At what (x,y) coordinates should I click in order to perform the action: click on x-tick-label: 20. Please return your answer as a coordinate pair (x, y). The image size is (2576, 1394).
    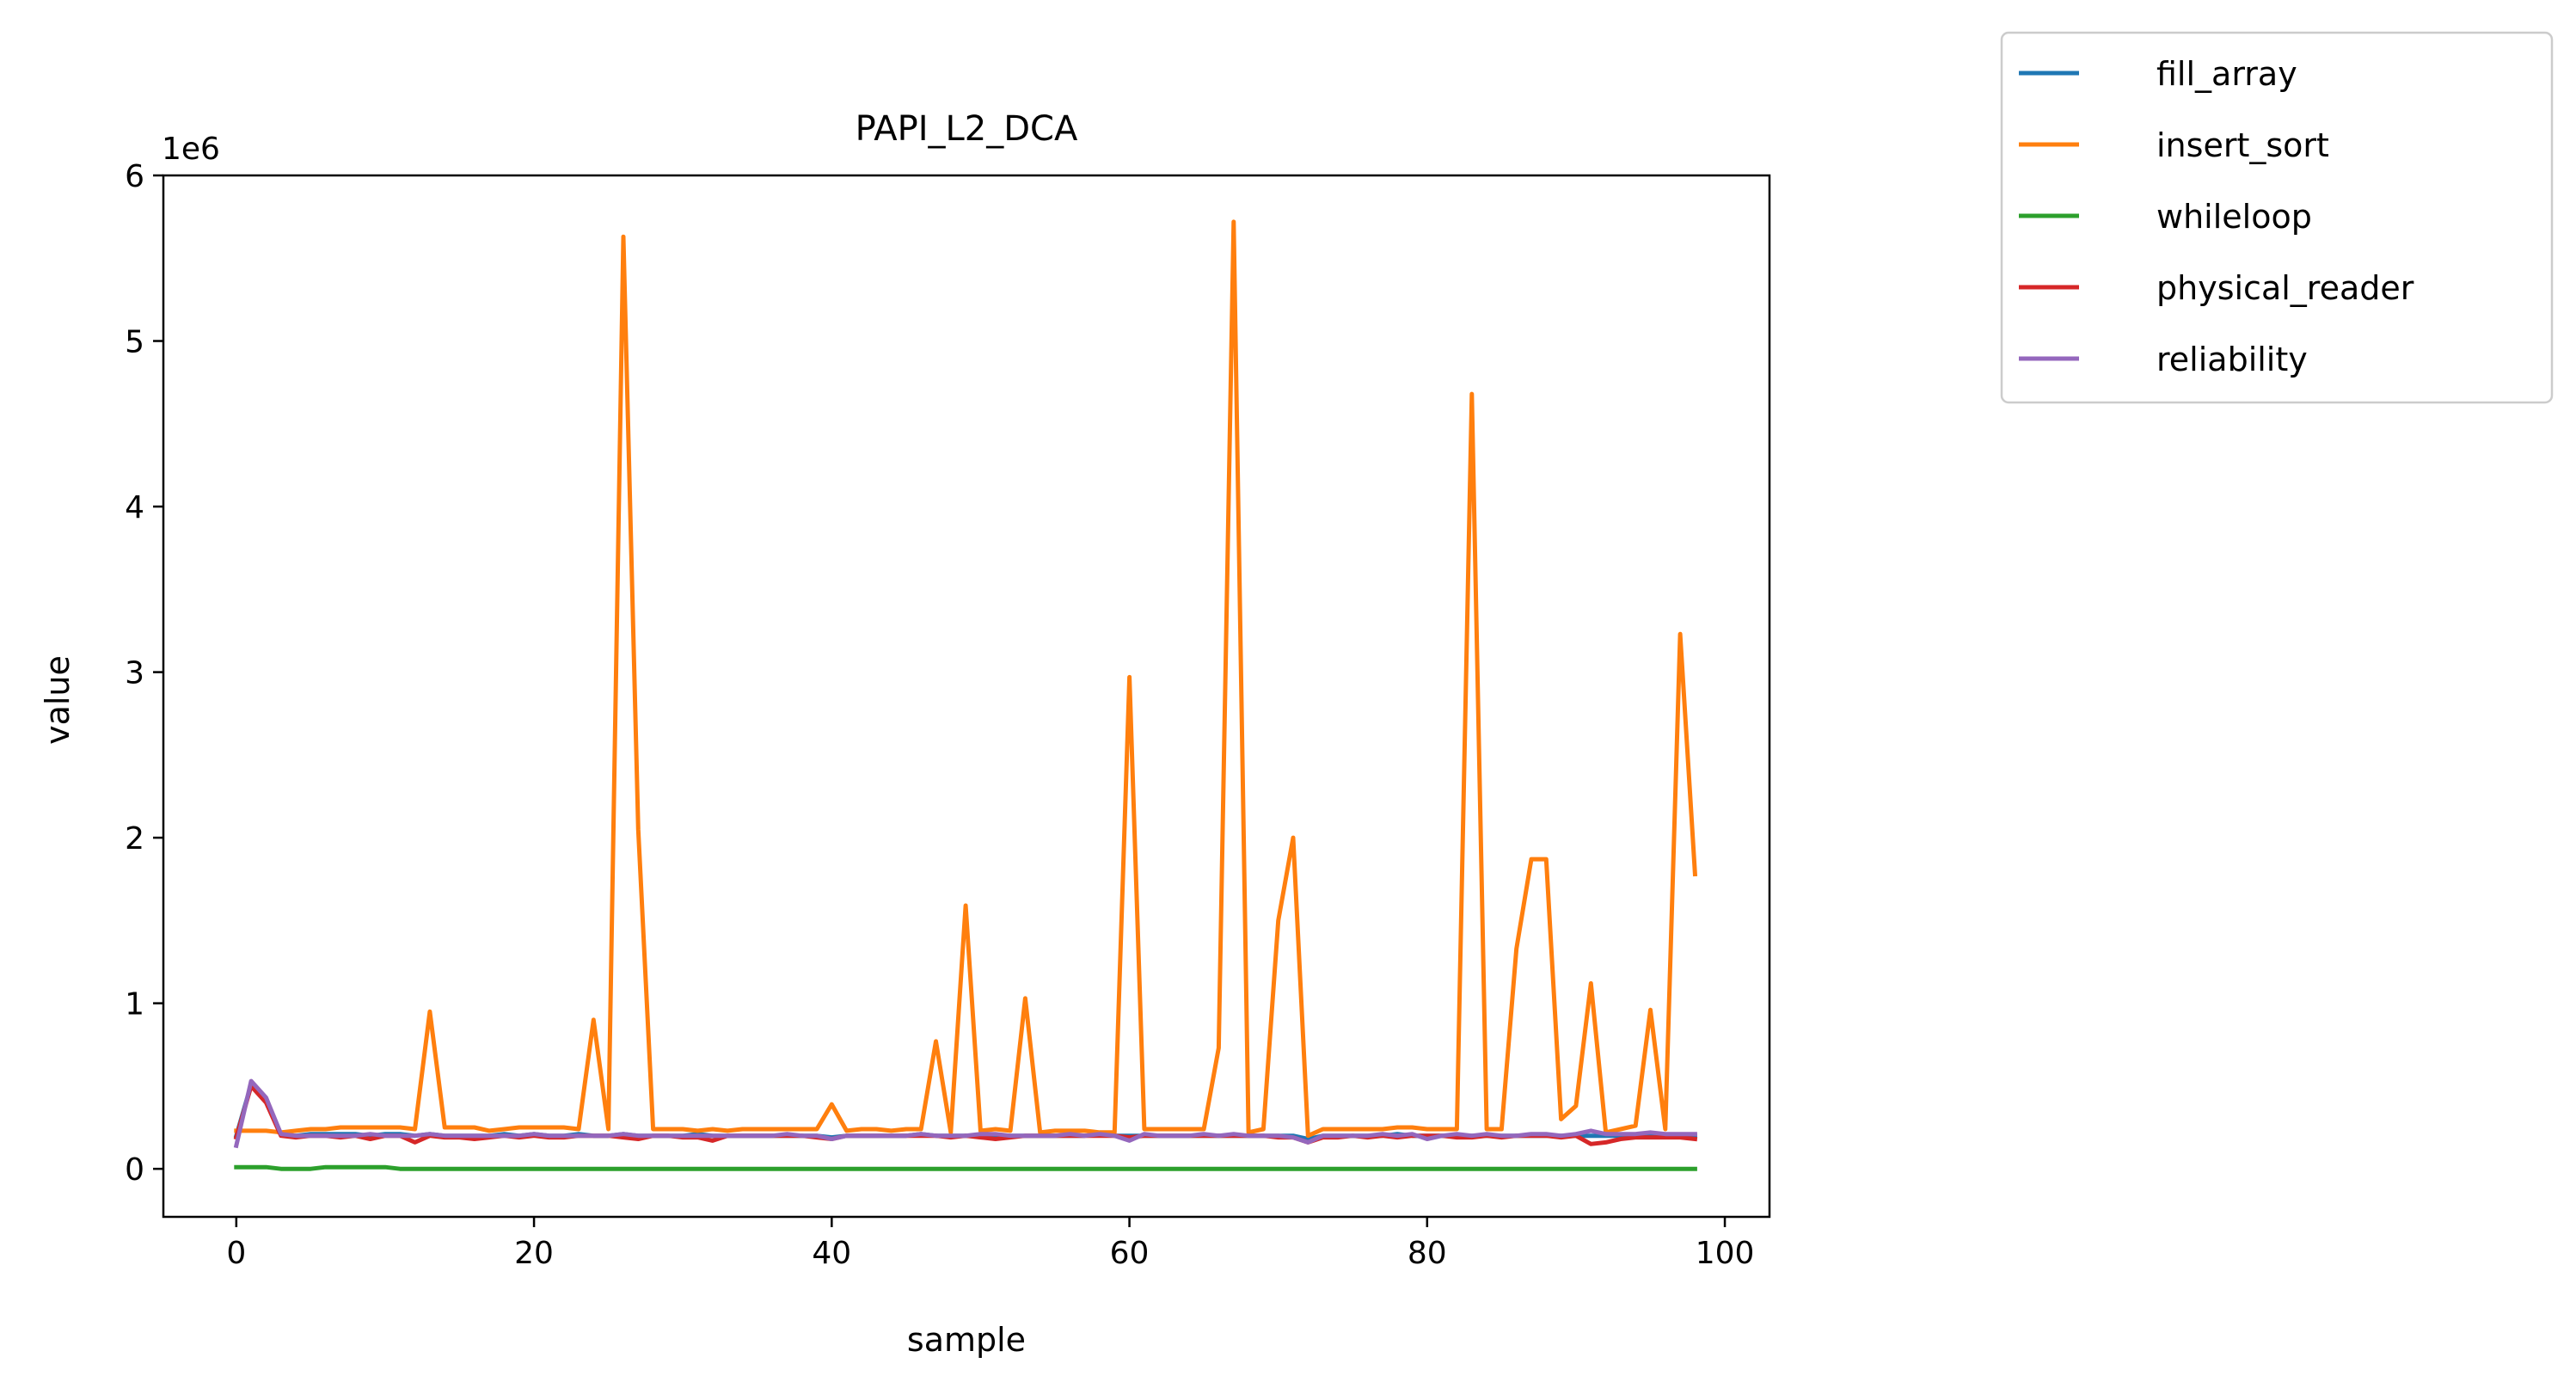
    Looking at the image, I should click on (534, 1253).